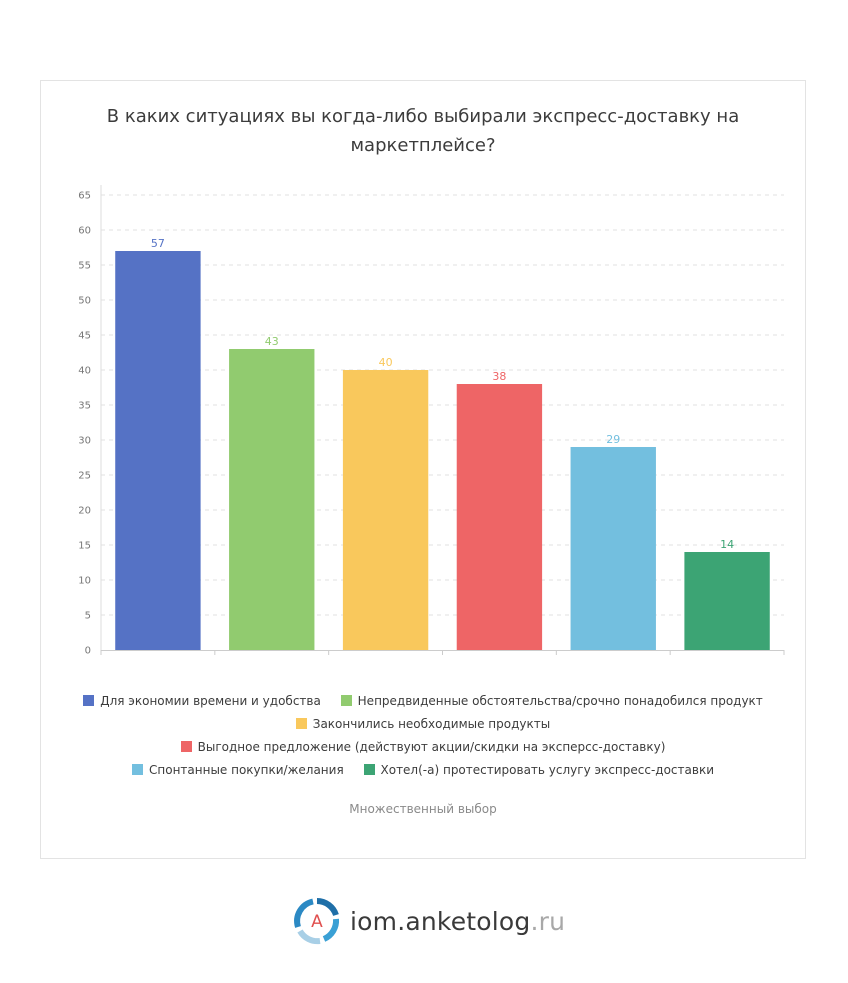  What do you see at coordinates (84, 266) in the screenshot?
I see `y-tick-label: 55` at bounding box center [84, 266].